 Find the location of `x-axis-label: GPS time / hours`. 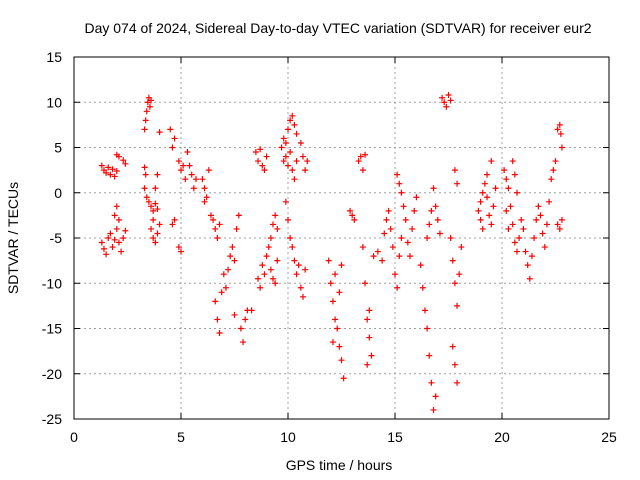

x-axis-label: GPS time / hours is located at coordinates (339, 465).